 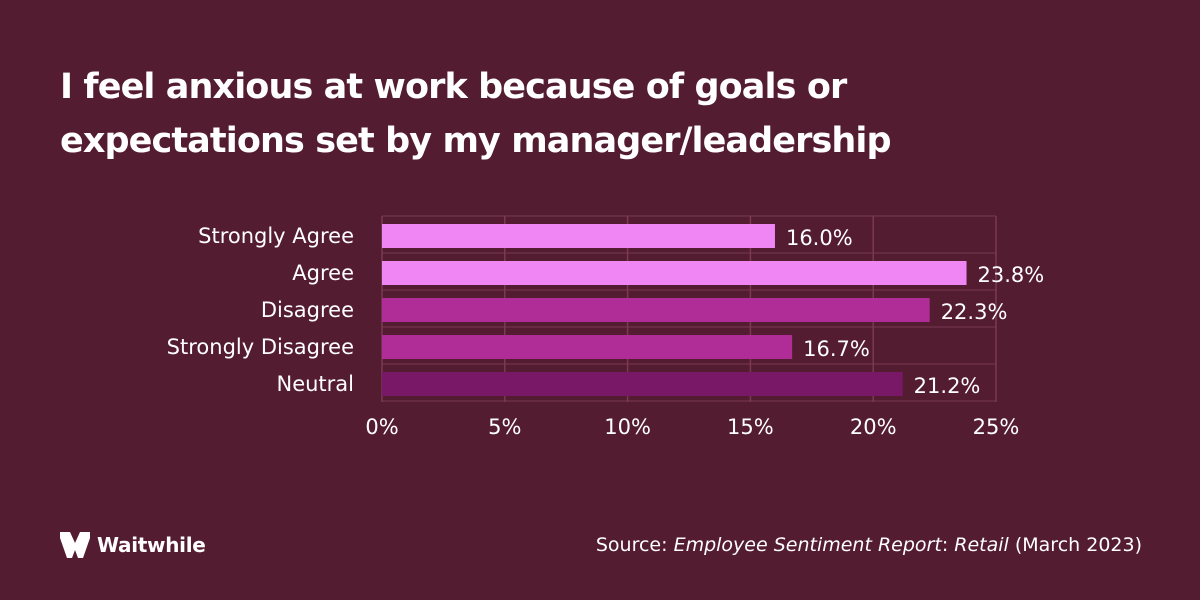 I want to click on category-label: Strongly Disagree, so click(x=260, y=347).